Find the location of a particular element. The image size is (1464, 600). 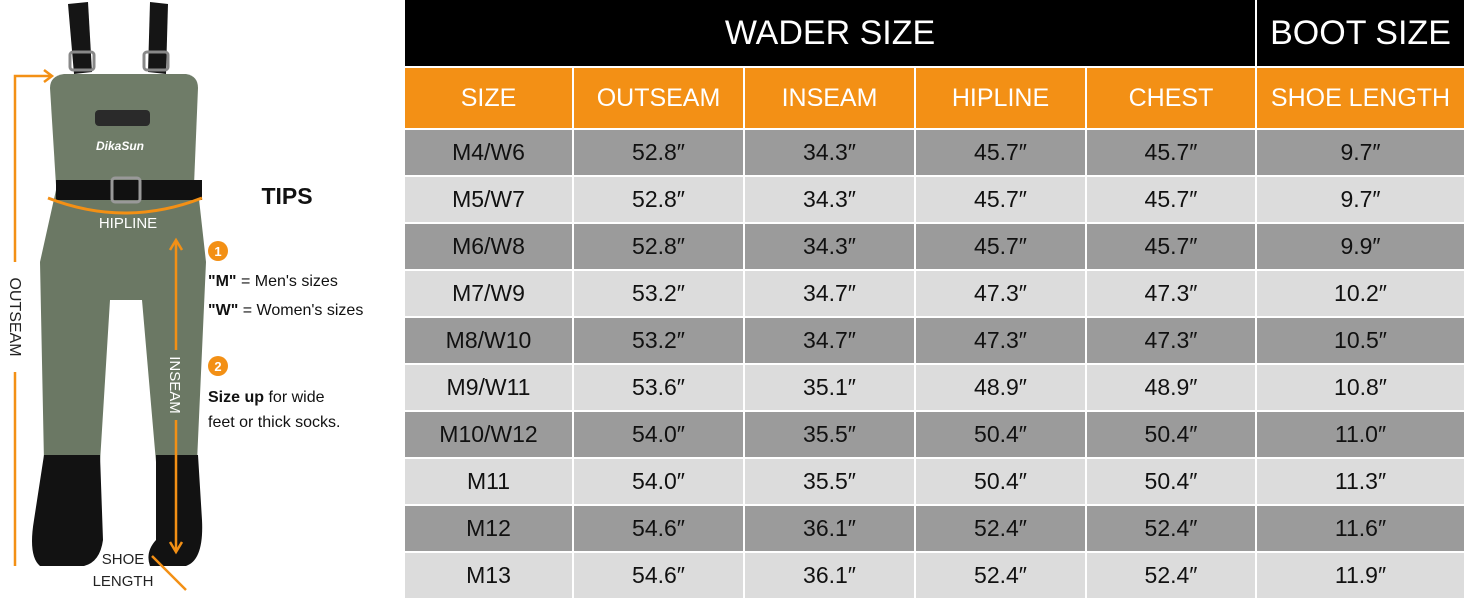

logo: DikaSun is located at coordinates (120, 146).